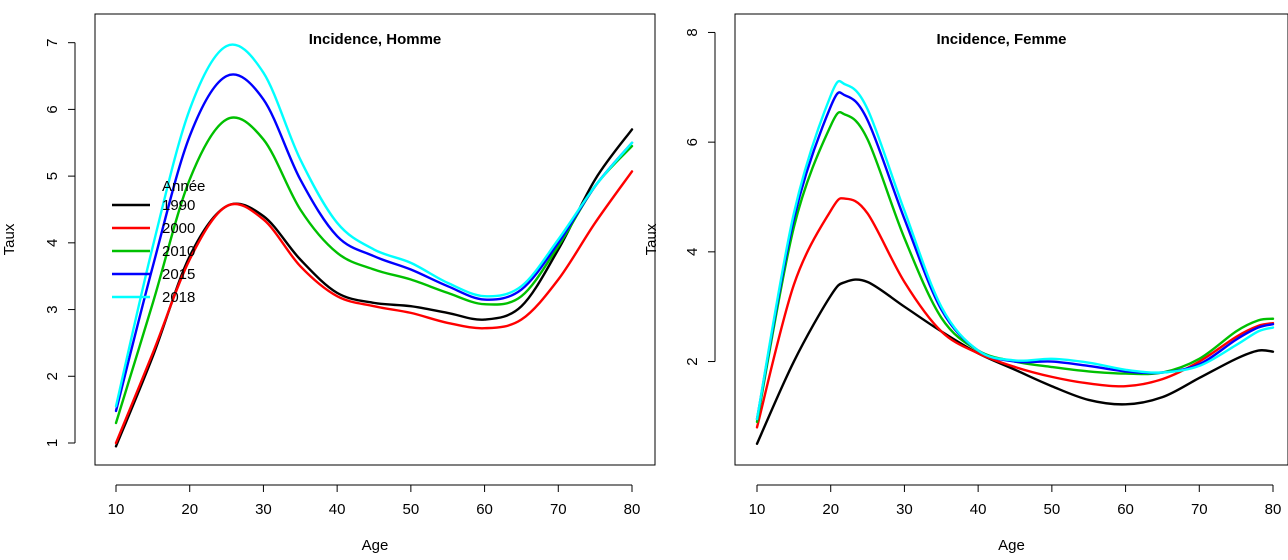  Describe the element at coordinates (158, 242) in the screenshot. I see `legend: Année 1990 2000 2010 2015 2018` at that location.